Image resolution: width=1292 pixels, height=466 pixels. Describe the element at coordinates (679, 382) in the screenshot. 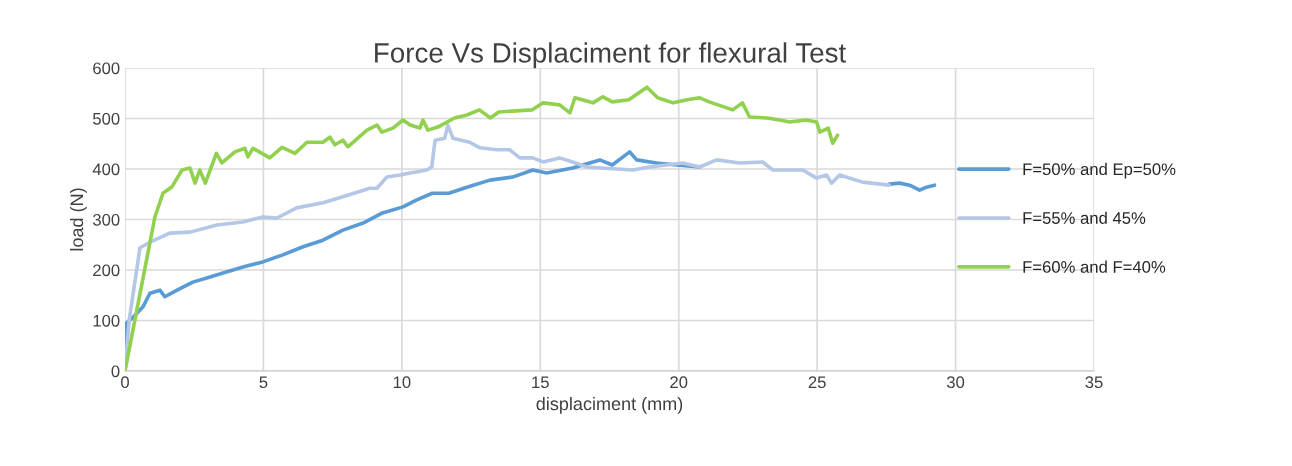

I see `x-tick-label: 20` at that location.